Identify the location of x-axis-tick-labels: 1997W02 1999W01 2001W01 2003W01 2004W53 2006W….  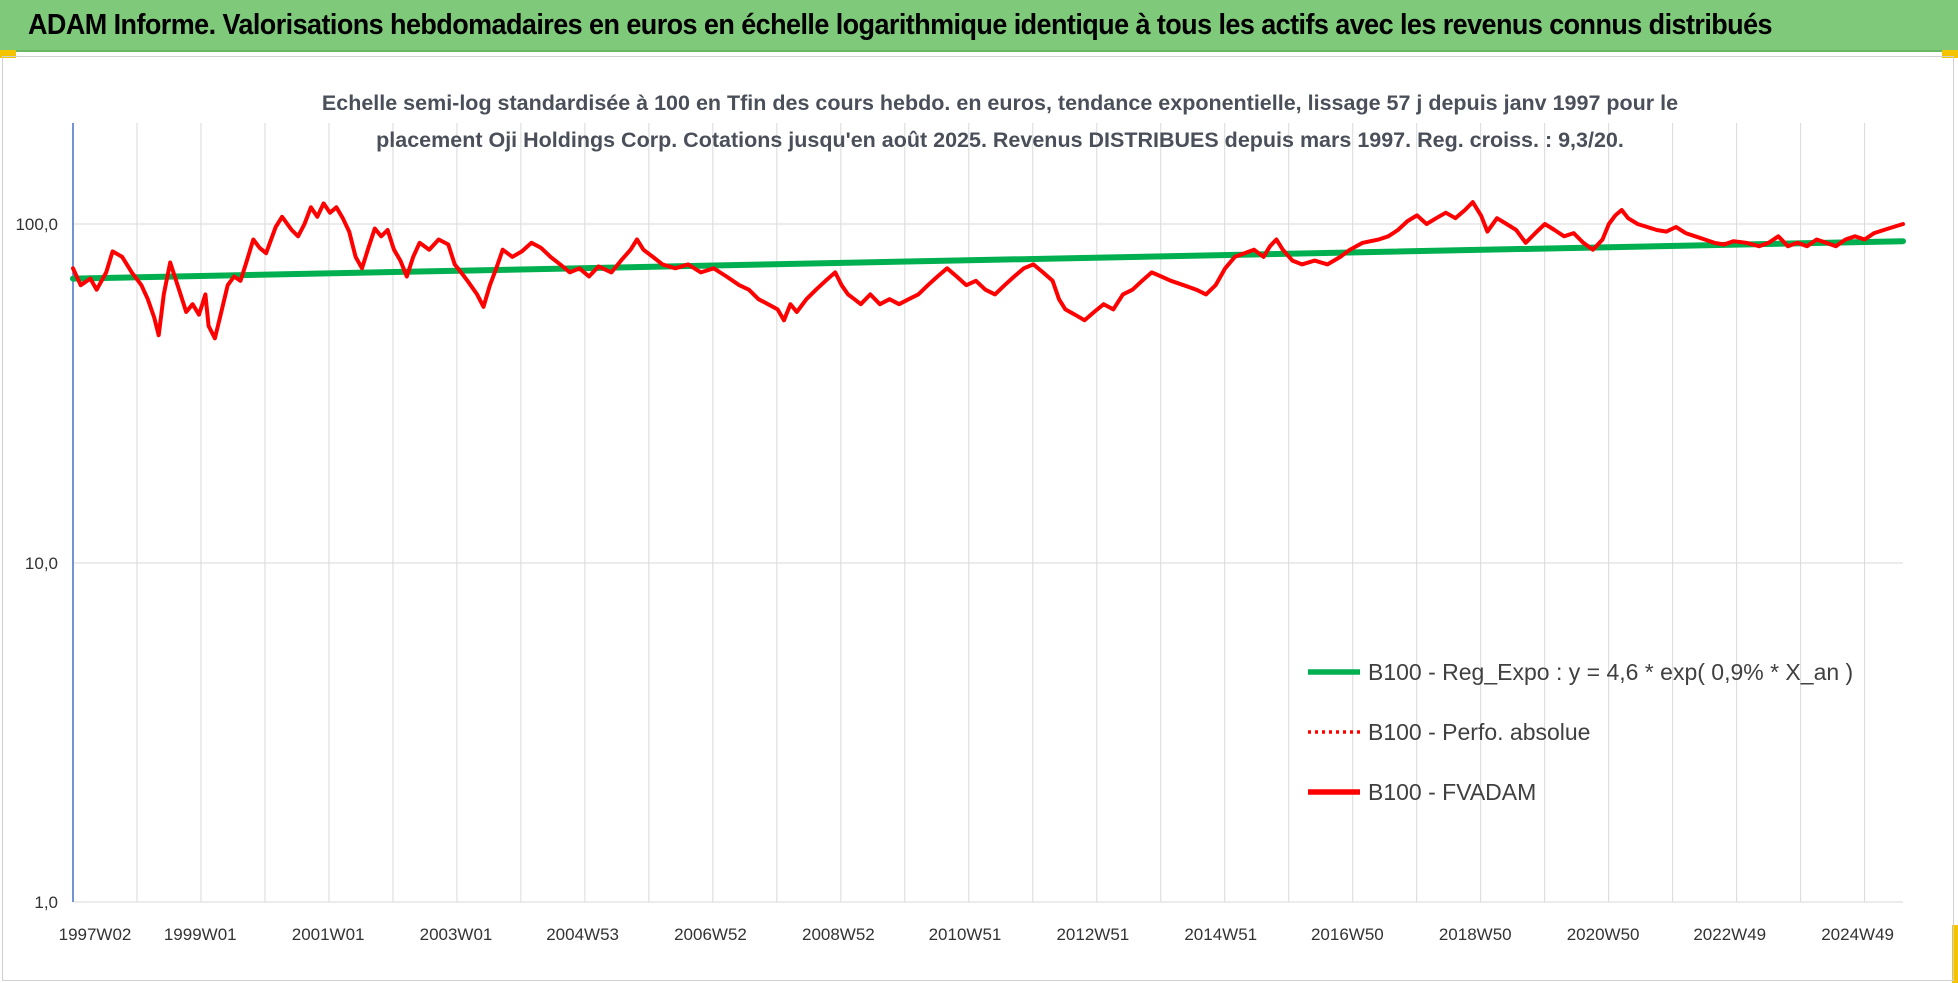
(976, 934).